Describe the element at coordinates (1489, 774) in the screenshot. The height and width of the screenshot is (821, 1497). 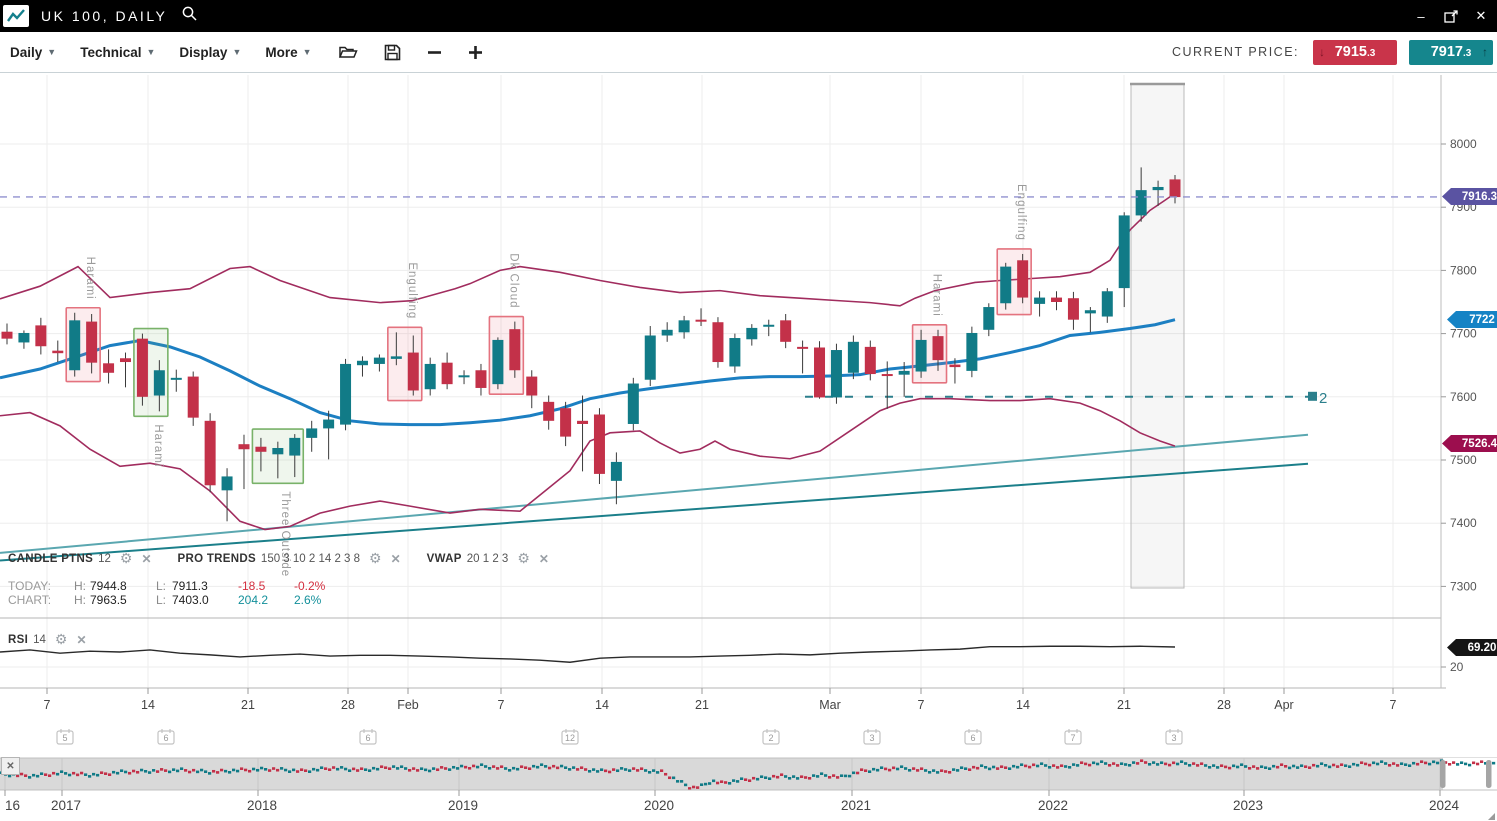
I see `navigator-right-handle` at that location.